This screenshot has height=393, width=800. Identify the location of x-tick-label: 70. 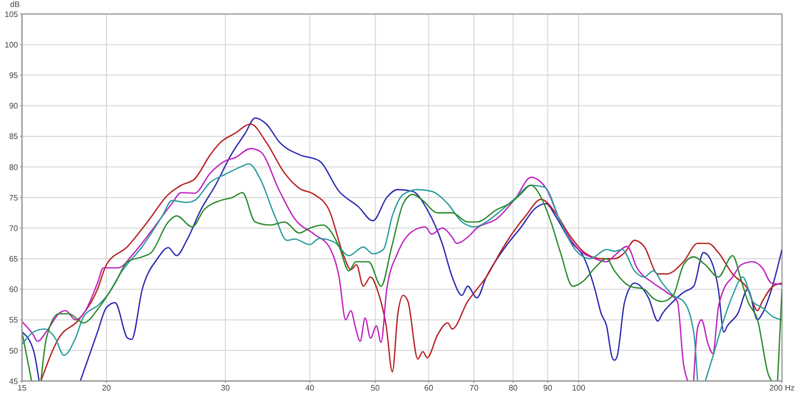
(474, 388).